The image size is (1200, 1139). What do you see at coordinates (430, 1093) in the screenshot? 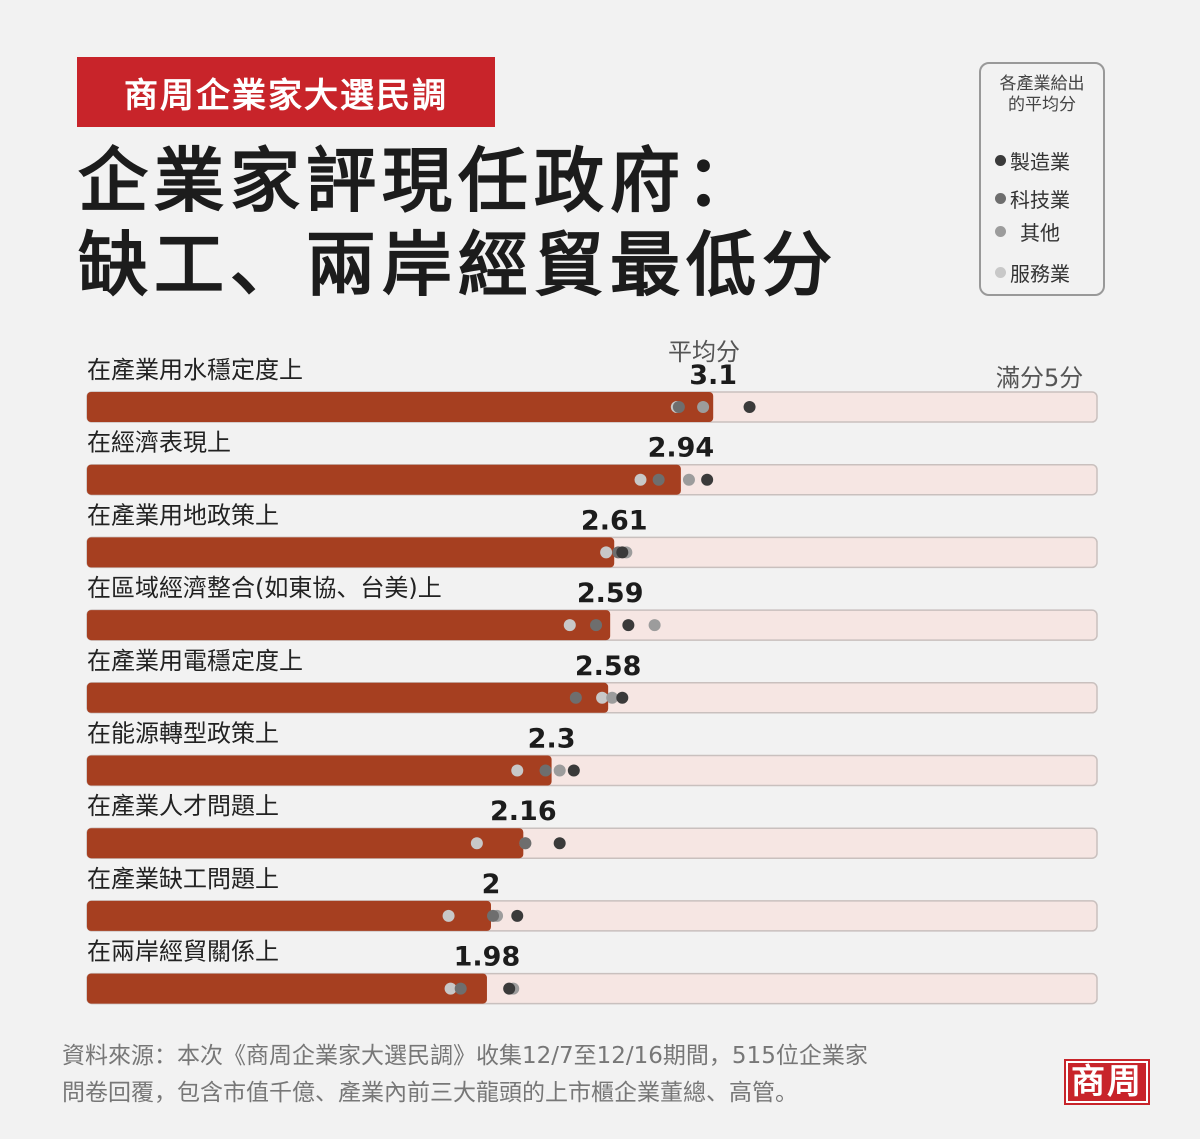
I see `source-line: 問卷回覆，包含市值千億、產業內前三大龍頭的上市櫃企業董總、高管。` at bounding box center [430, 1093].